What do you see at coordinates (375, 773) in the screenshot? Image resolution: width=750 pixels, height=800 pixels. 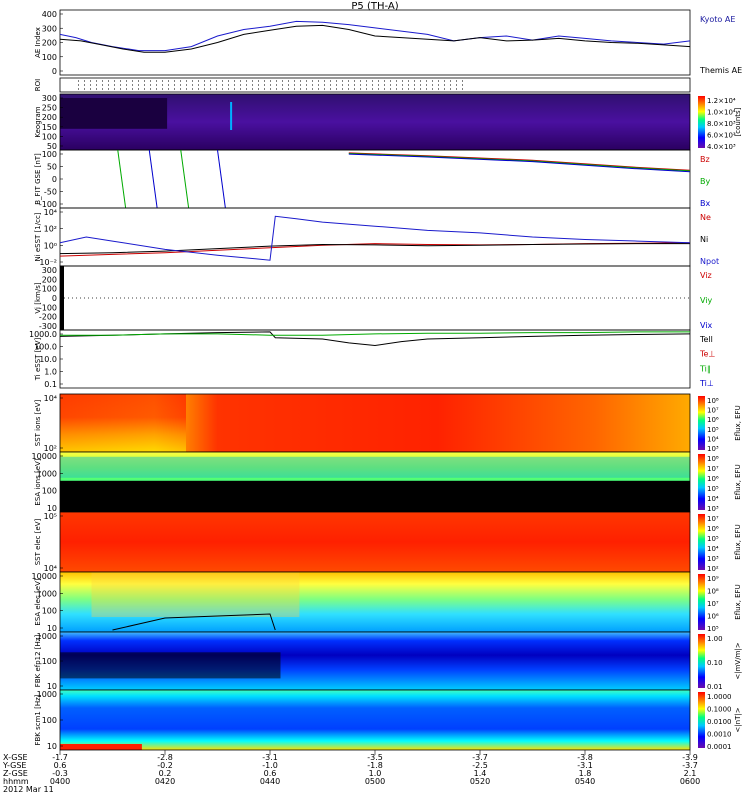 I see `footer-value: 1.0` at bounding box center [375, 773].